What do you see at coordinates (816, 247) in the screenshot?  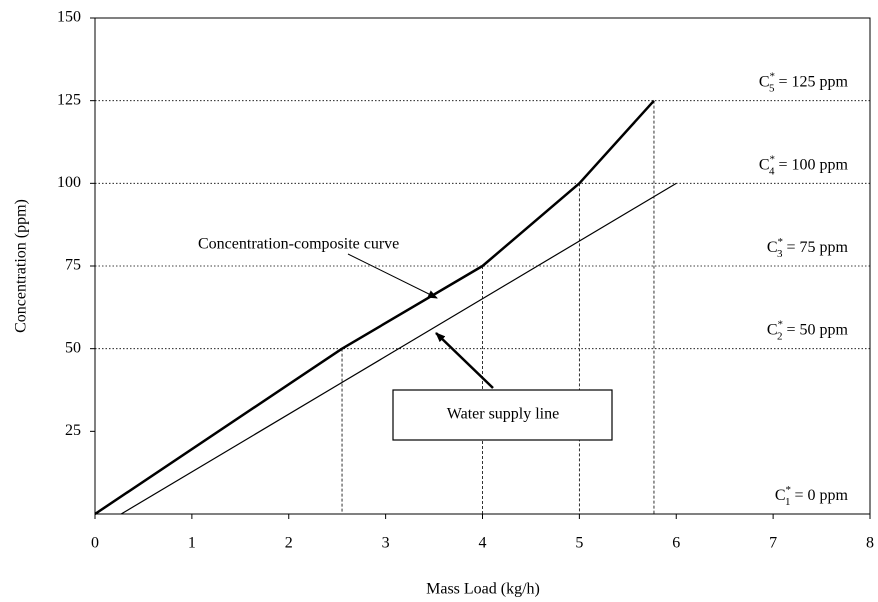 I see `level-rest: = 75 ppm` at bounding box center [816, 247].